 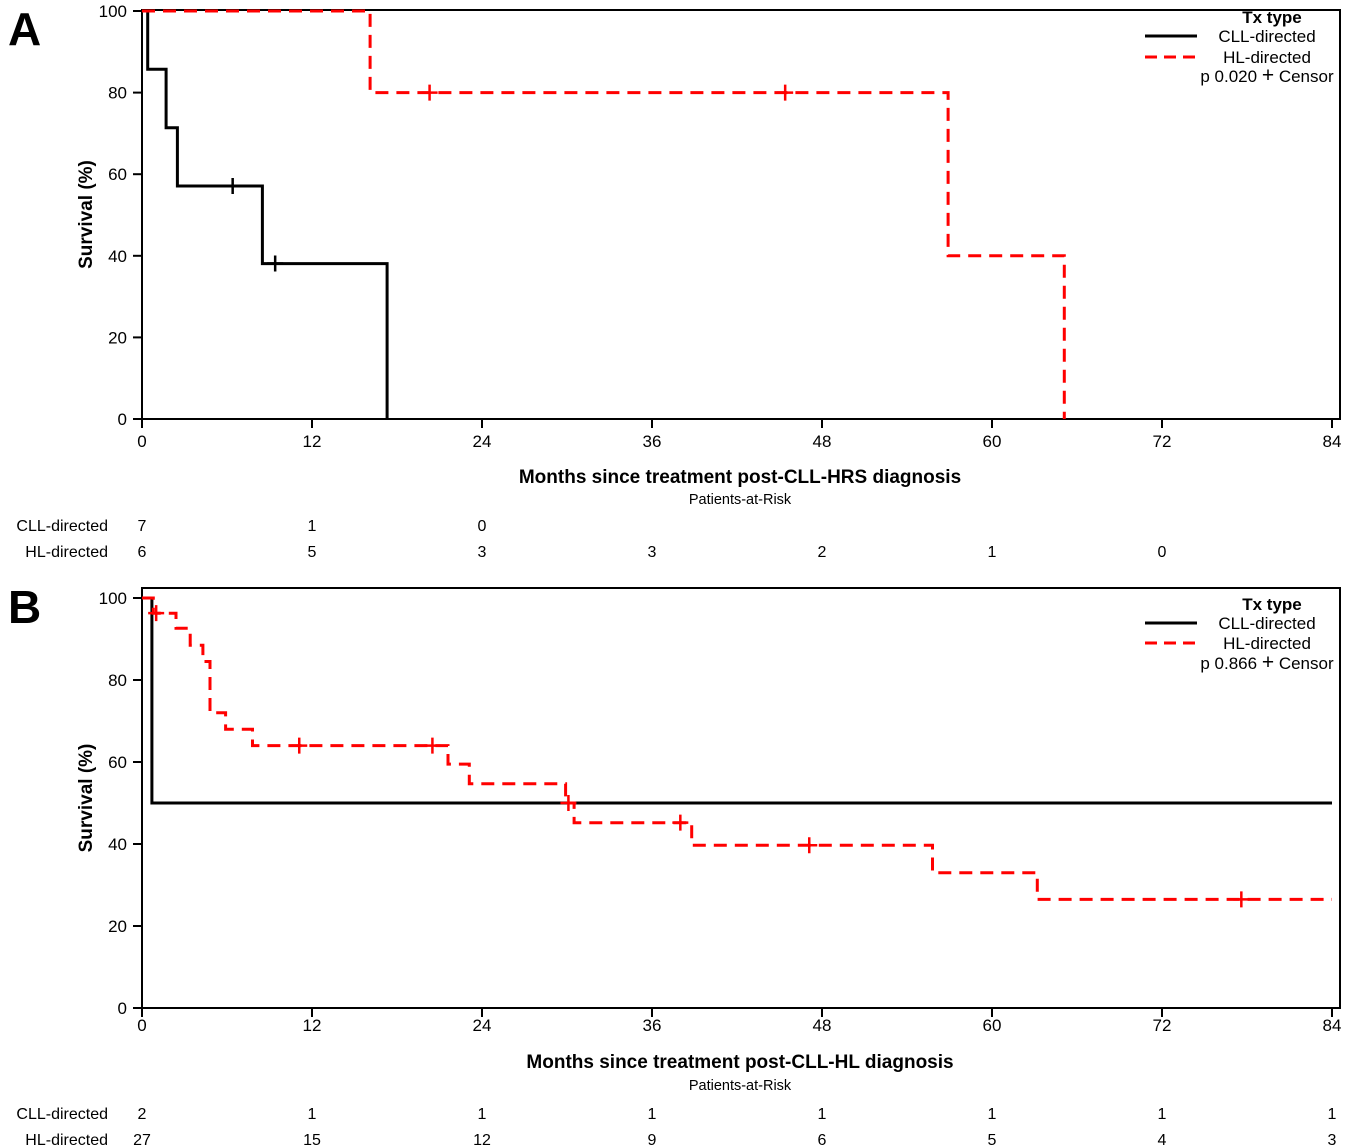 I want to click on legend-p-censor: p 0.866 + Censor, so click(x=1267, y=662).